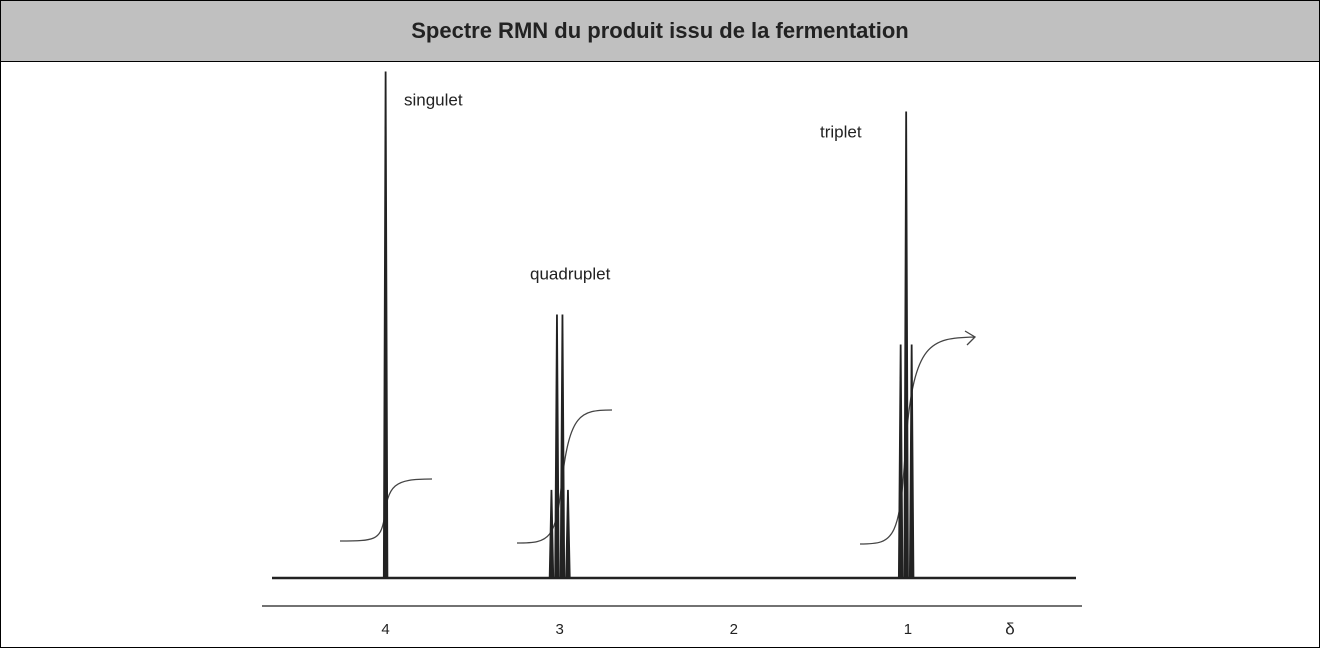 The image size is (1320, 648). What do you see at coordinates (1009, 628) in the screenshot?
I see `x-axis-label: δ` at bounding box center [1009, 628].